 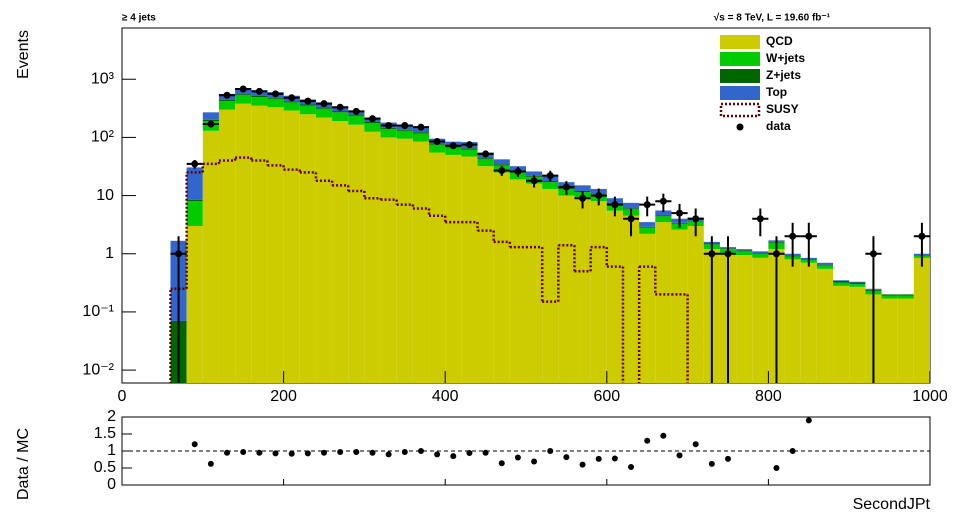 What do you see at coordinates (606, 396) in the screenshot?
I see `x-tick-label: 600` at bounding box center [606, 396].